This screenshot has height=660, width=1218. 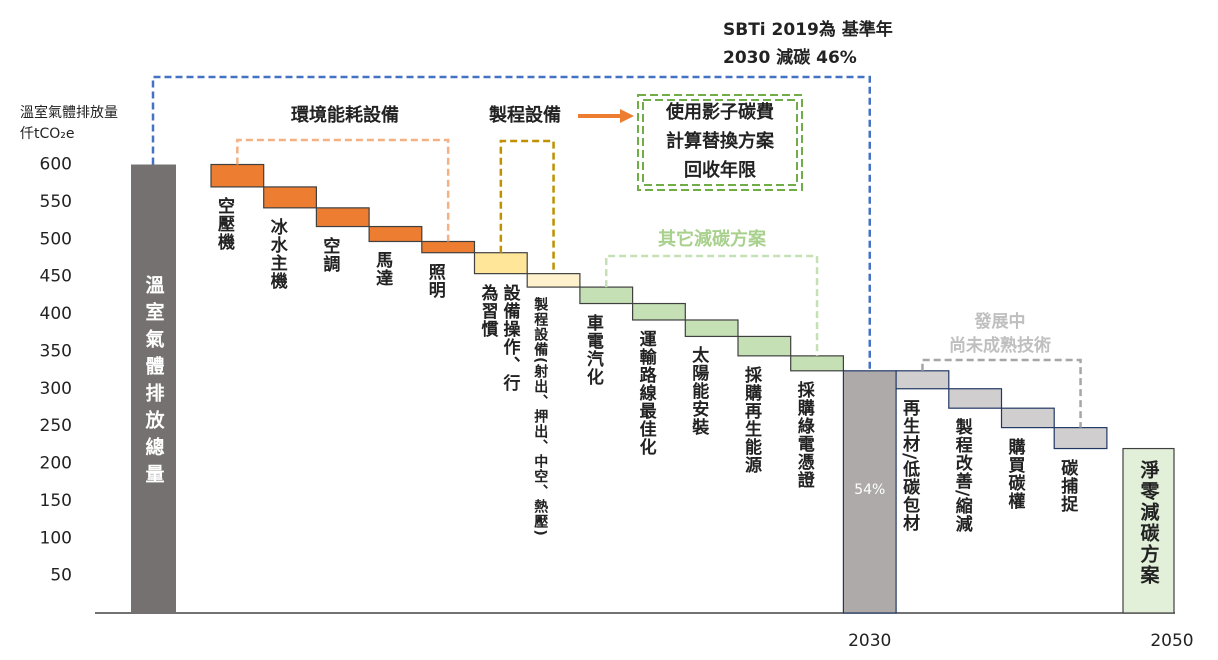 I want to click on category-label-box: 碳捕捉, so click(x=1067, y=485).